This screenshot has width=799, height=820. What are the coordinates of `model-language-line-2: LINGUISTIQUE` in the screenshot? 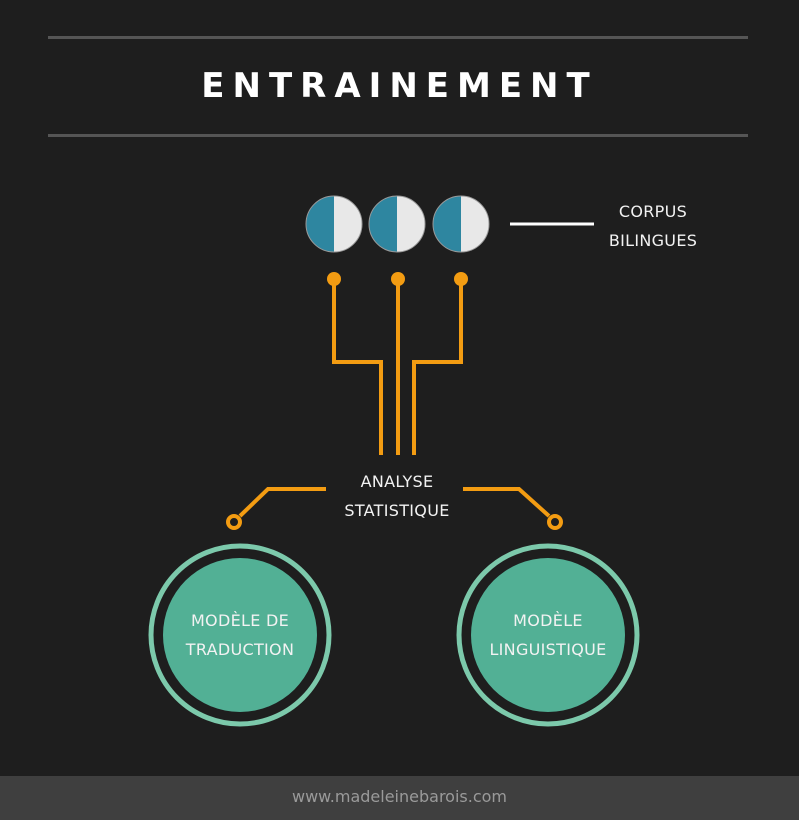 It's located at (548, 649).